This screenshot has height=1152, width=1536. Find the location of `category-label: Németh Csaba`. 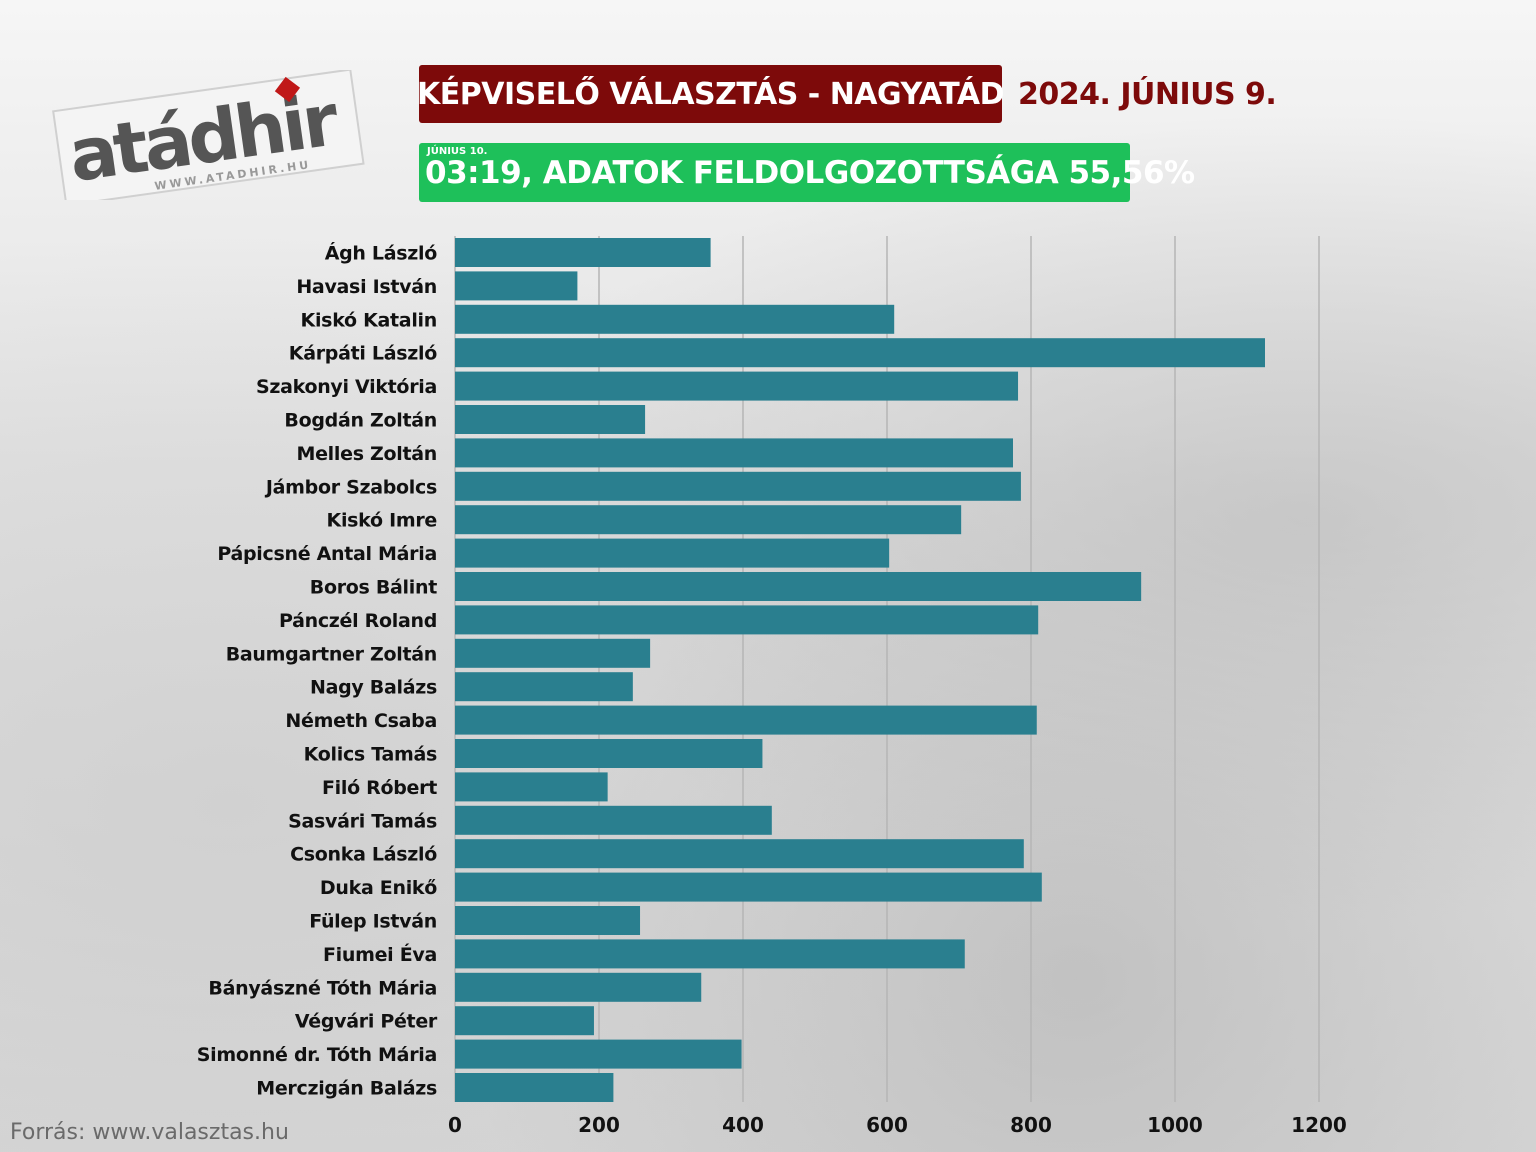

category-label: Németh Csaba is located at coordinates (361, 721).